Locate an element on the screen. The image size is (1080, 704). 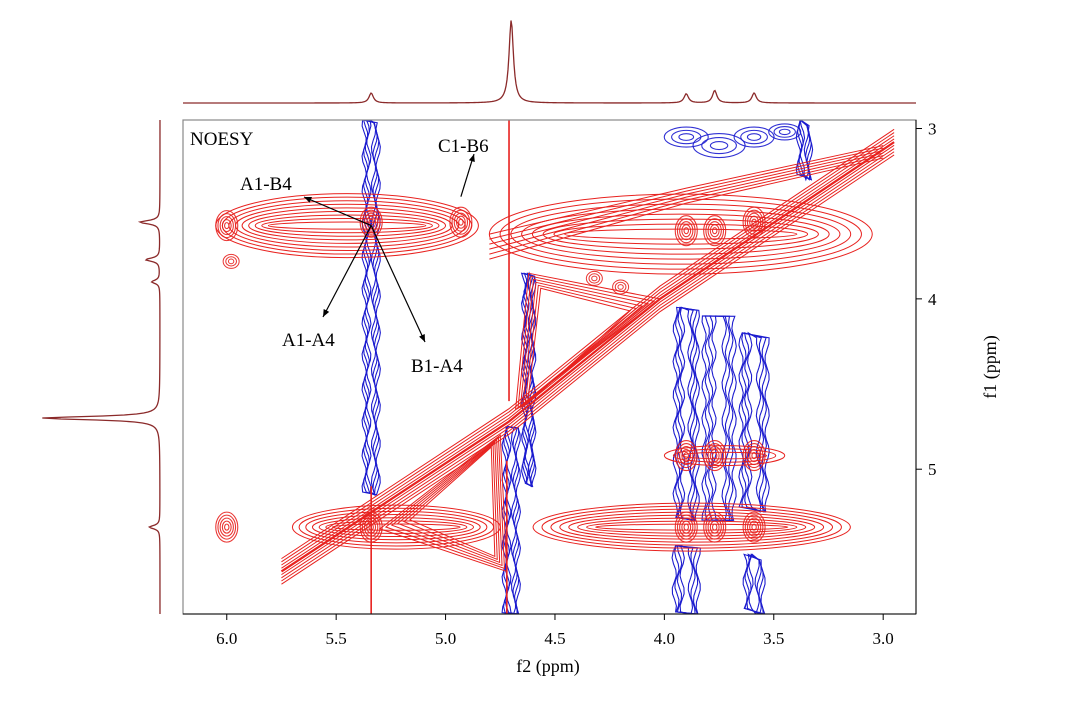
y-tick-label: 5 is located at coordinates (932, 469).